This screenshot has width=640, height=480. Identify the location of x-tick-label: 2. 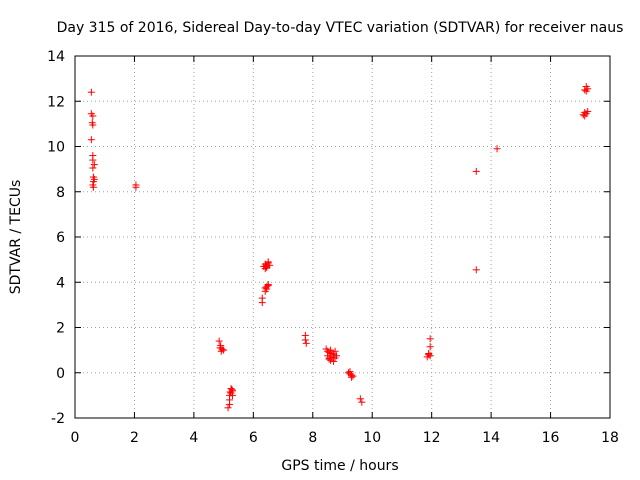
(134, 438).